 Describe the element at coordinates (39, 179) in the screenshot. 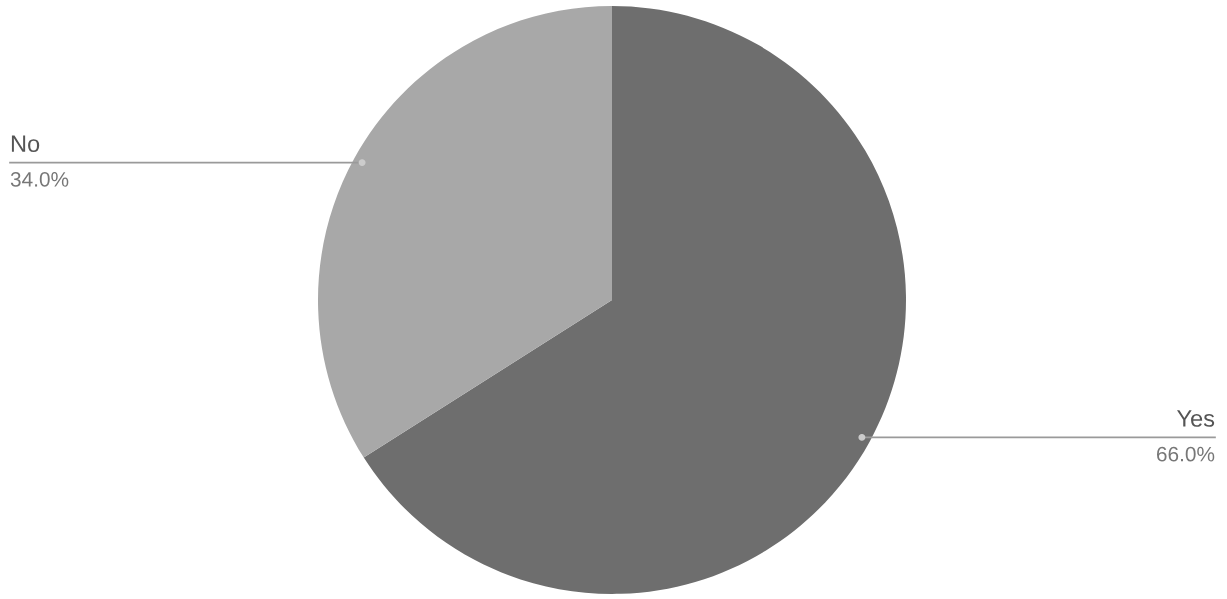

I see `data-label: 34.0%` at that location.